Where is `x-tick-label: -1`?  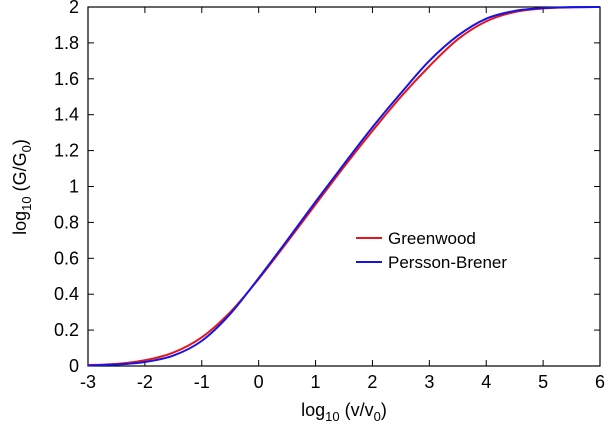 x-tick-label: -1 is located at coordinates (202, 382).